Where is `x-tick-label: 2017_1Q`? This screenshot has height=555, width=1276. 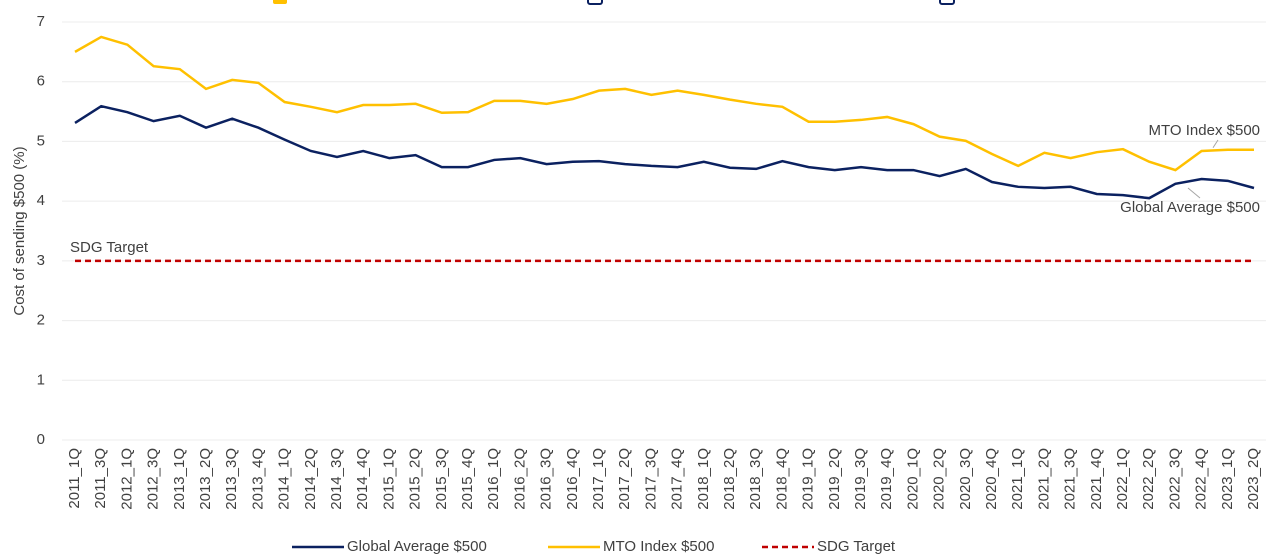
x-tick-label: 2017_1Q is located at coordinates (598, 479).